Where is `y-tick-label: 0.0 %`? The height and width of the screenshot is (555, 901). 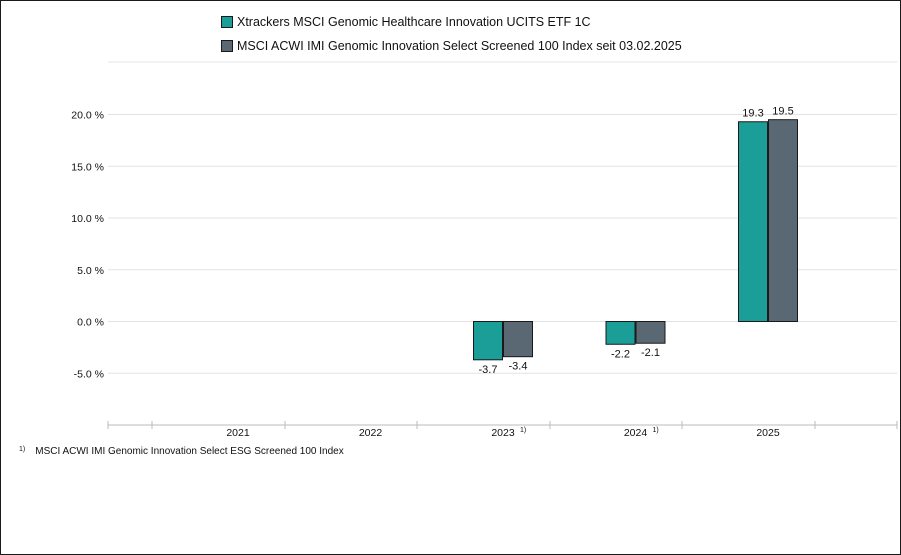 y-tick-label: 0.0 % is located at coordinates (90, 323).